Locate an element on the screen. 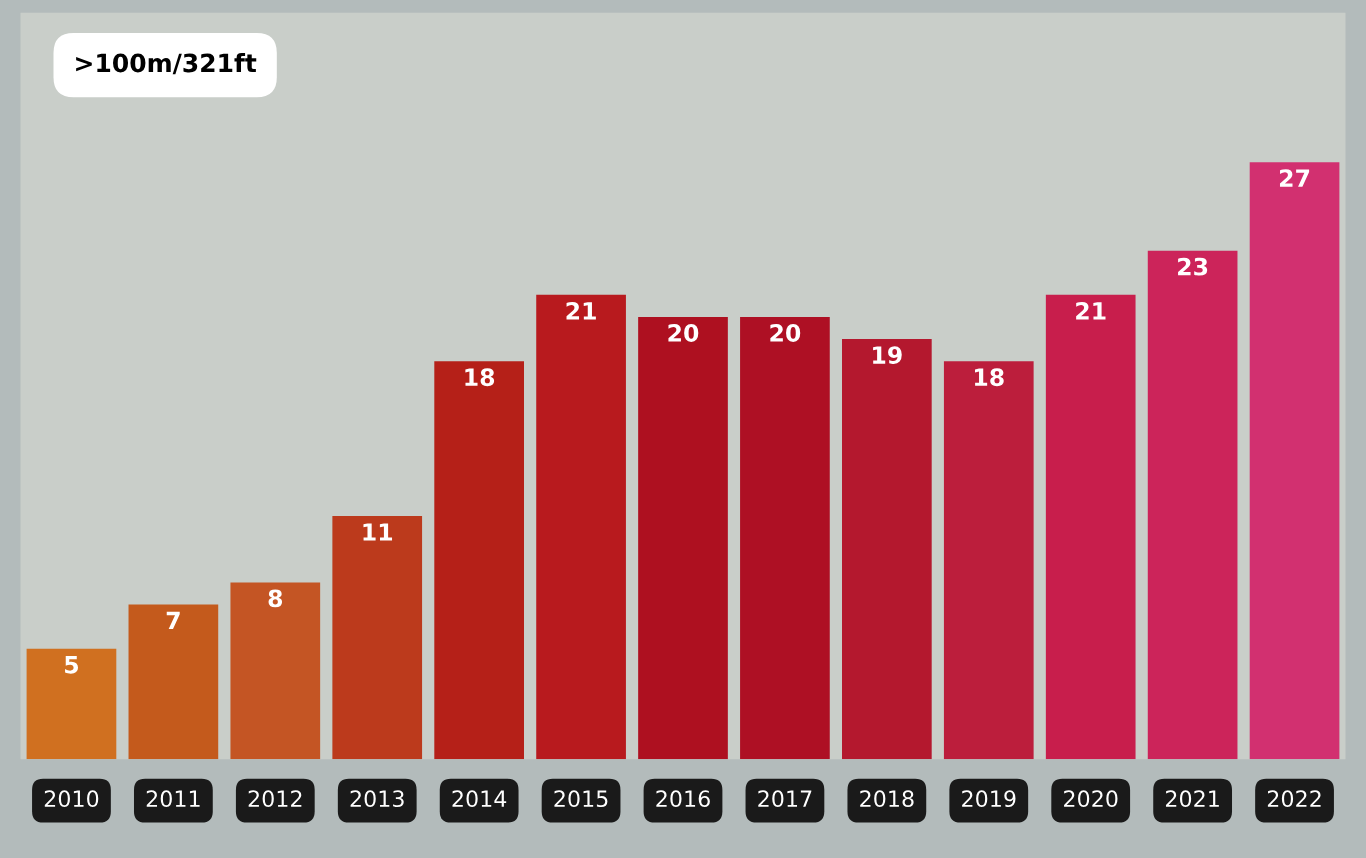  data-label: 11 is located at coordinates (378, 532).